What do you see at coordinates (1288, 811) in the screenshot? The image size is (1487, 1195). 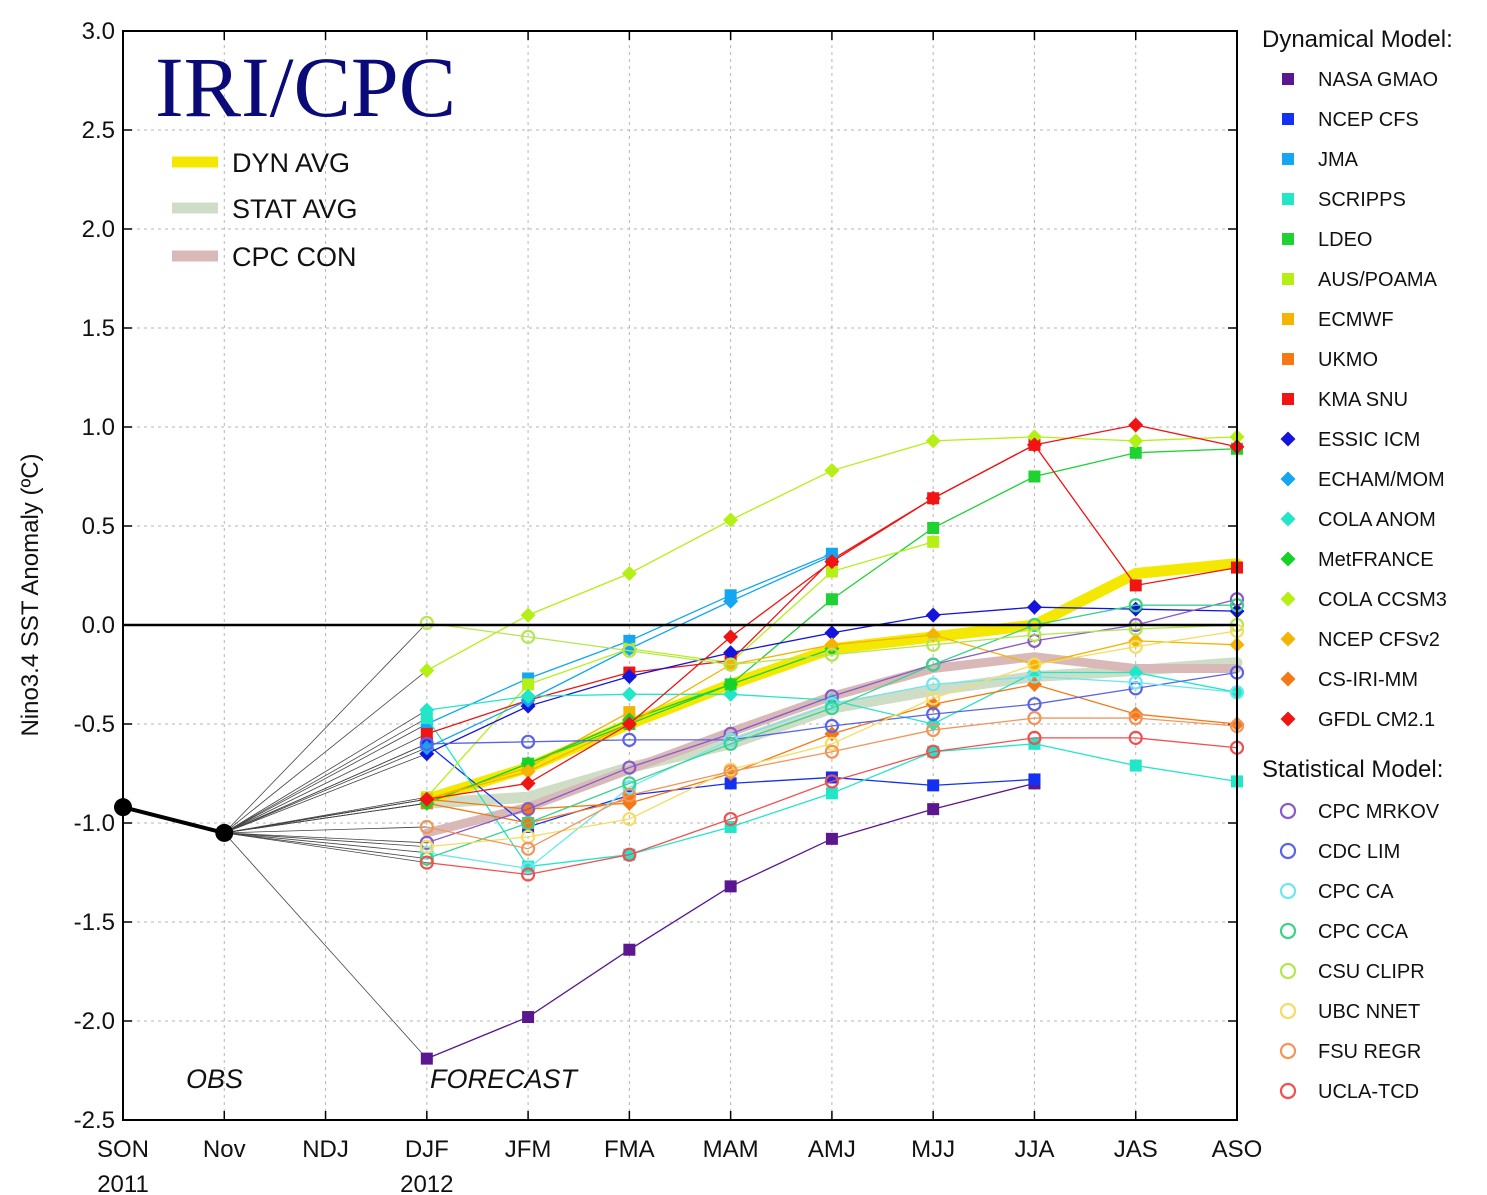 I see `legend-marker-cpc-mrkov` at bounding box center [1288, 811].